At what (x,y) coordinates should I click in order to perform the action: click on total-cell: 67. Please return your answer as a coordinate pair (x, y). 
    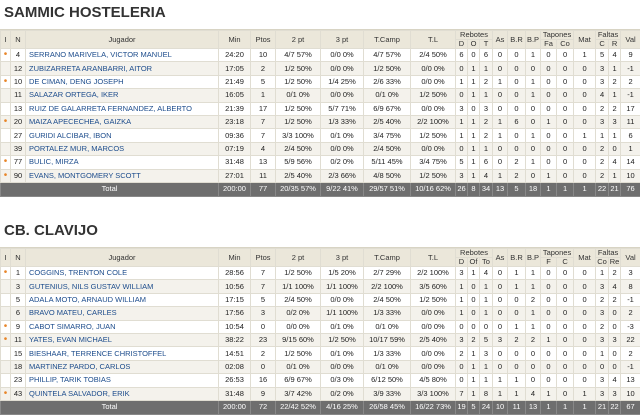
    Looking at the image, I should click on (630, 407).